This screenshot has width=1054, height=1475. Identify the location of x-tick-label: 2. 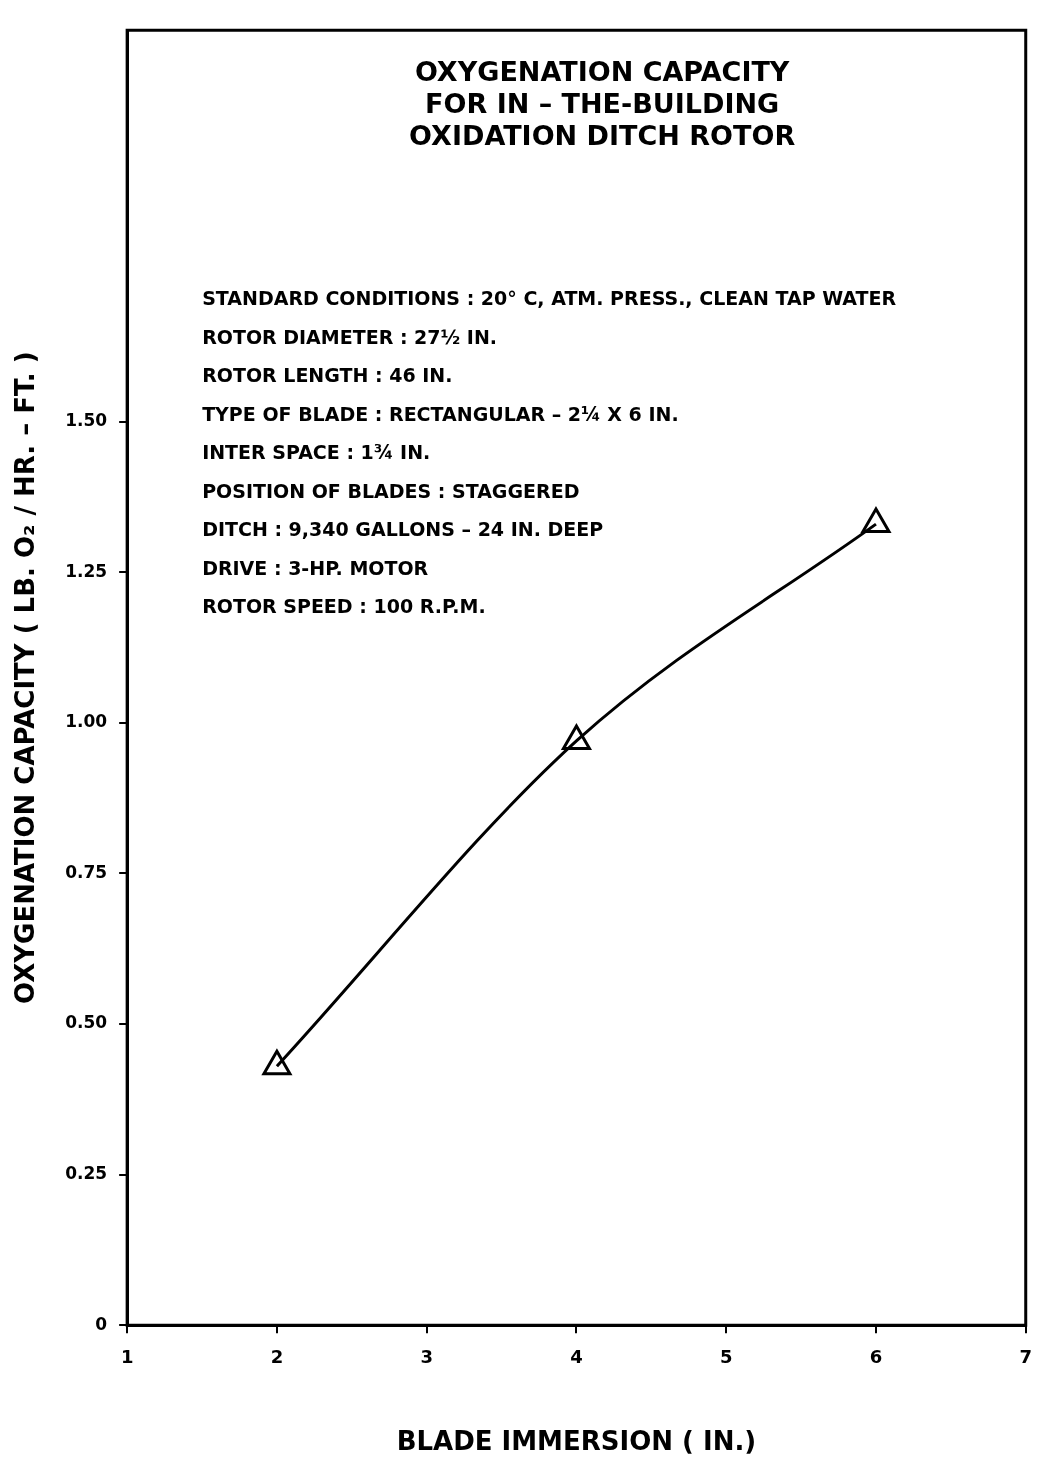
(277, 1356).